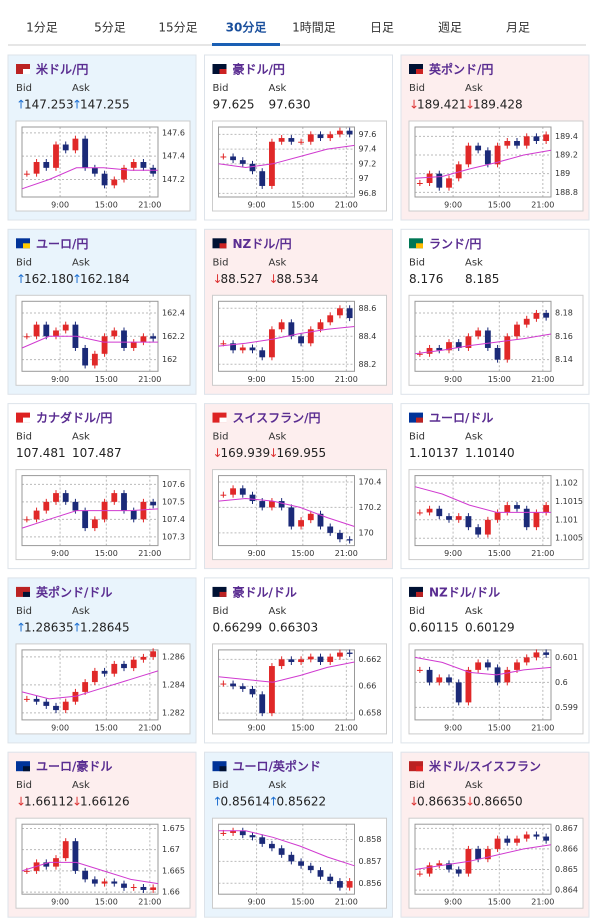 This screenshot has height=921, width=594. Describe the element at coordinates (262, 244) in the screenshot. I see `pair-name: NZドル/円` at that location.